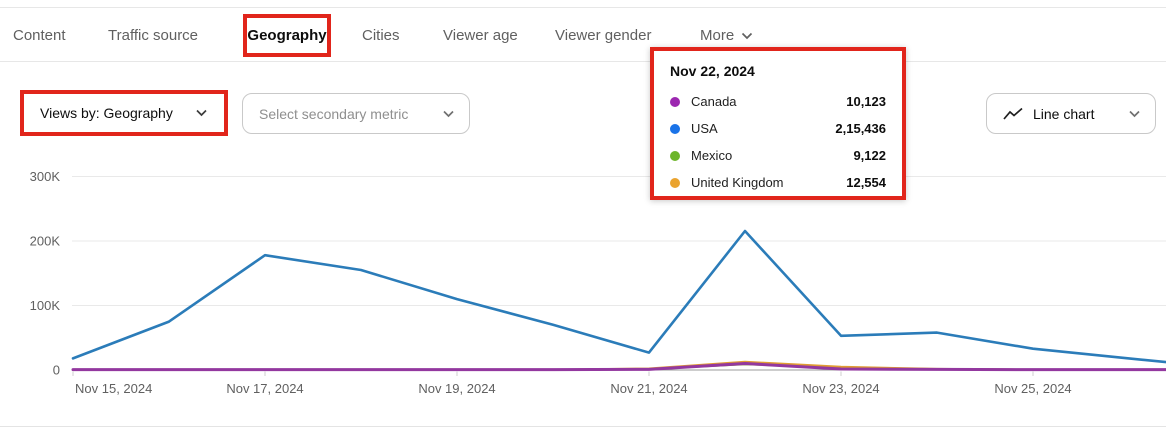 This screenshot has width=1166, height=437. I want to click on secondary-metric-dropdown: Select secondary metric, so click(356, 113).